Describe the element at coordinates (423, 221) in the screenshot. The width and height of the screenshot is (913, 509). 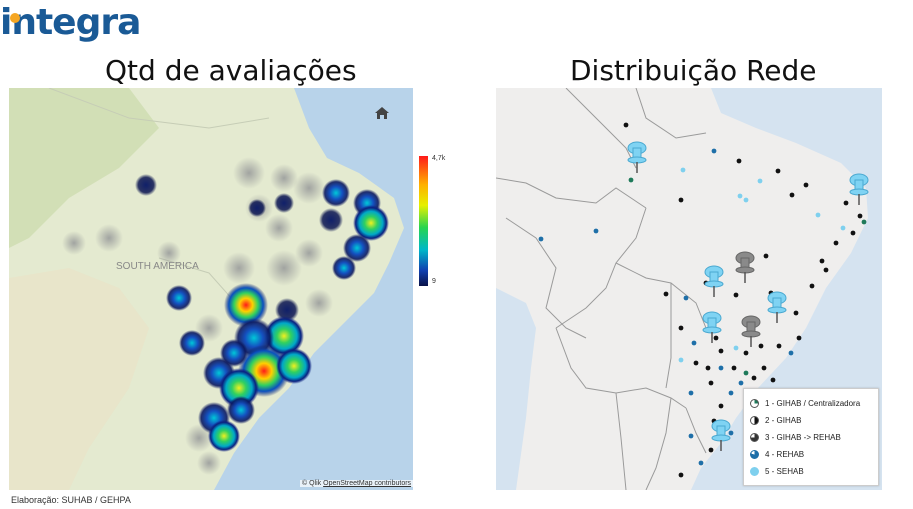
I see `heatmap-color-scale` at that location.